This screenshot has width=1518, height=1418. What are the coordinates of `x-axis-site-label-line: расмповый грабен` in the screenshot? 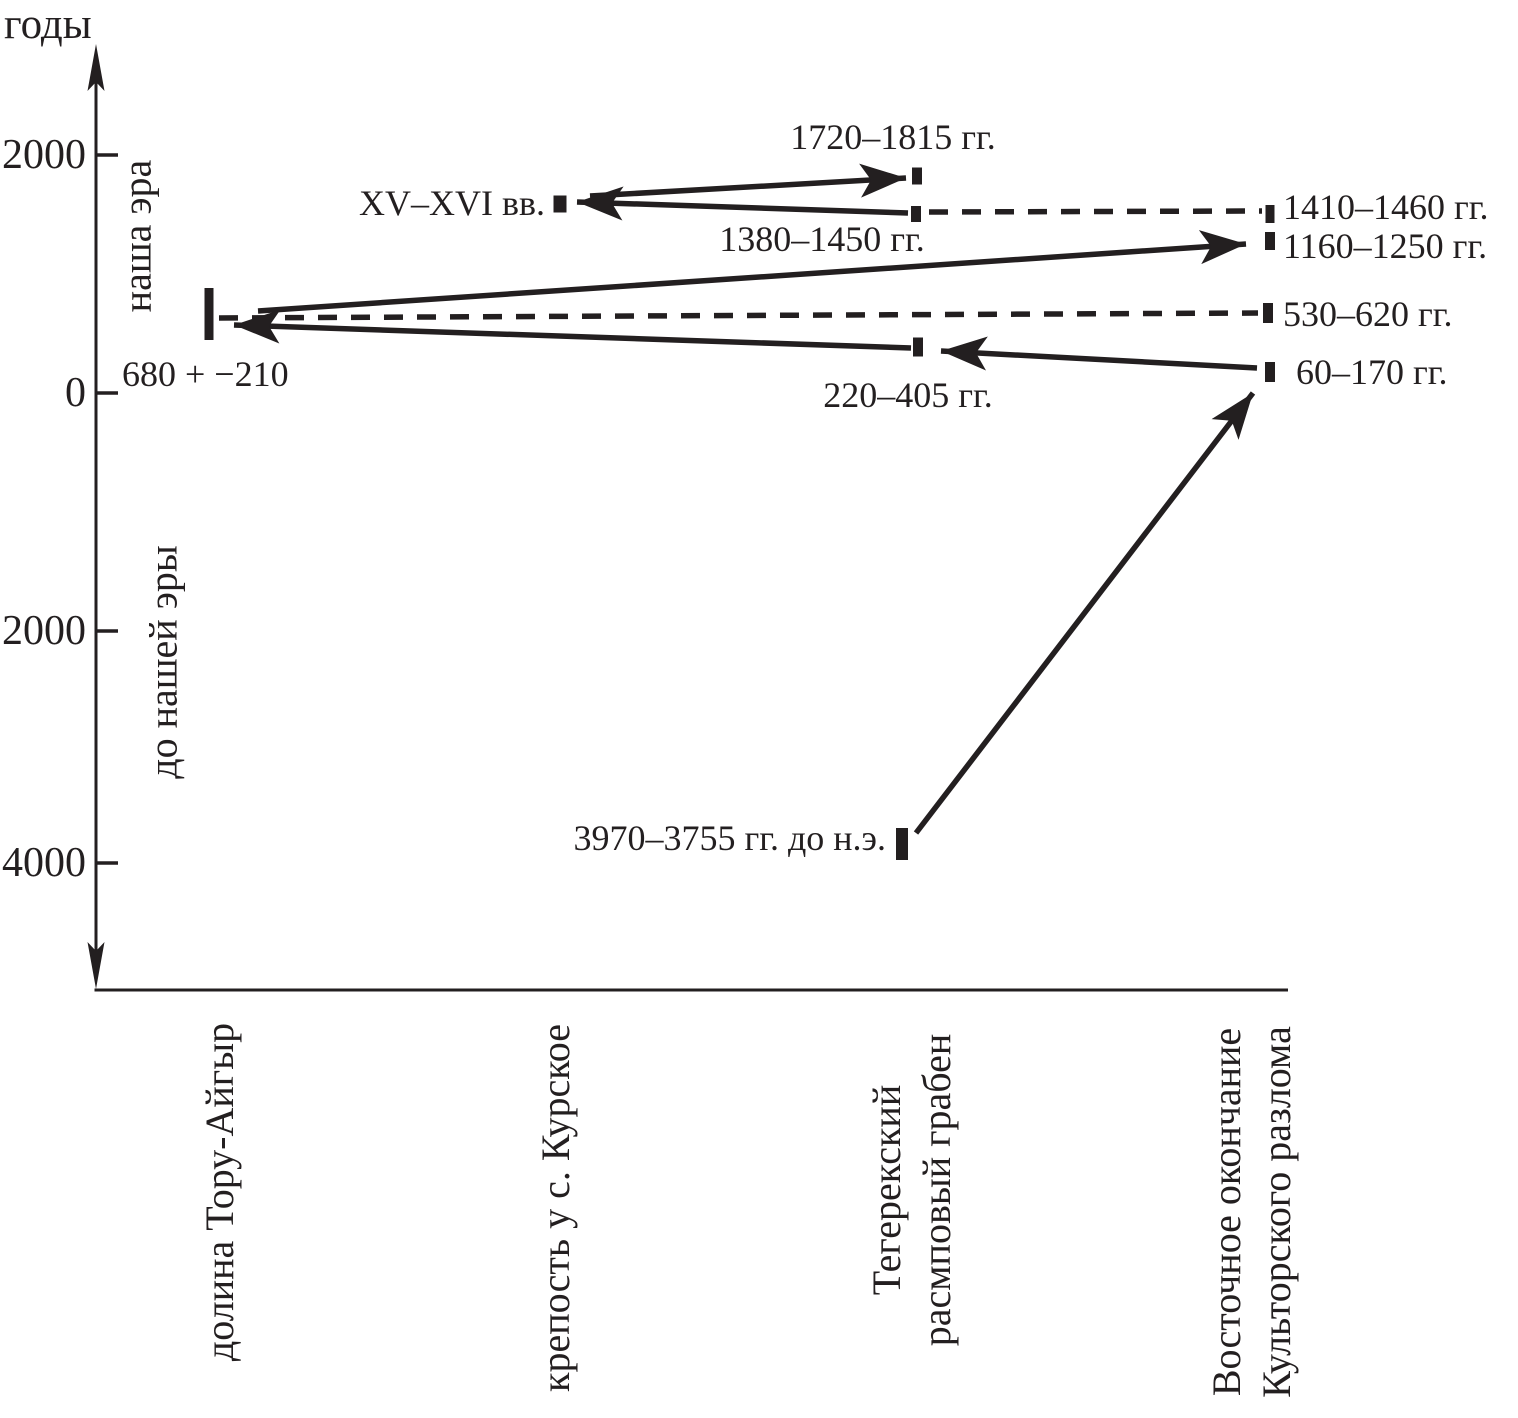 It's located at (936, 1190).